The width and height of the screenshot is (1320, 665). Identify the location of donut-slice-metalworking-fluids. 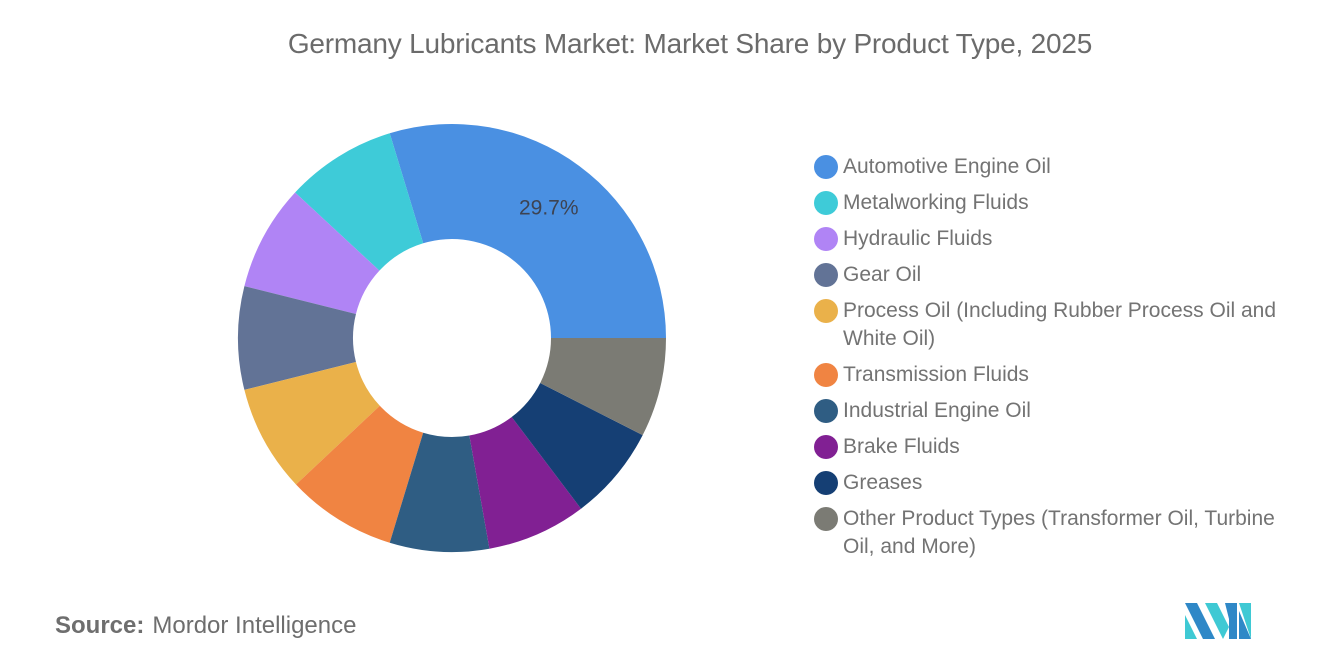
(359, 202).